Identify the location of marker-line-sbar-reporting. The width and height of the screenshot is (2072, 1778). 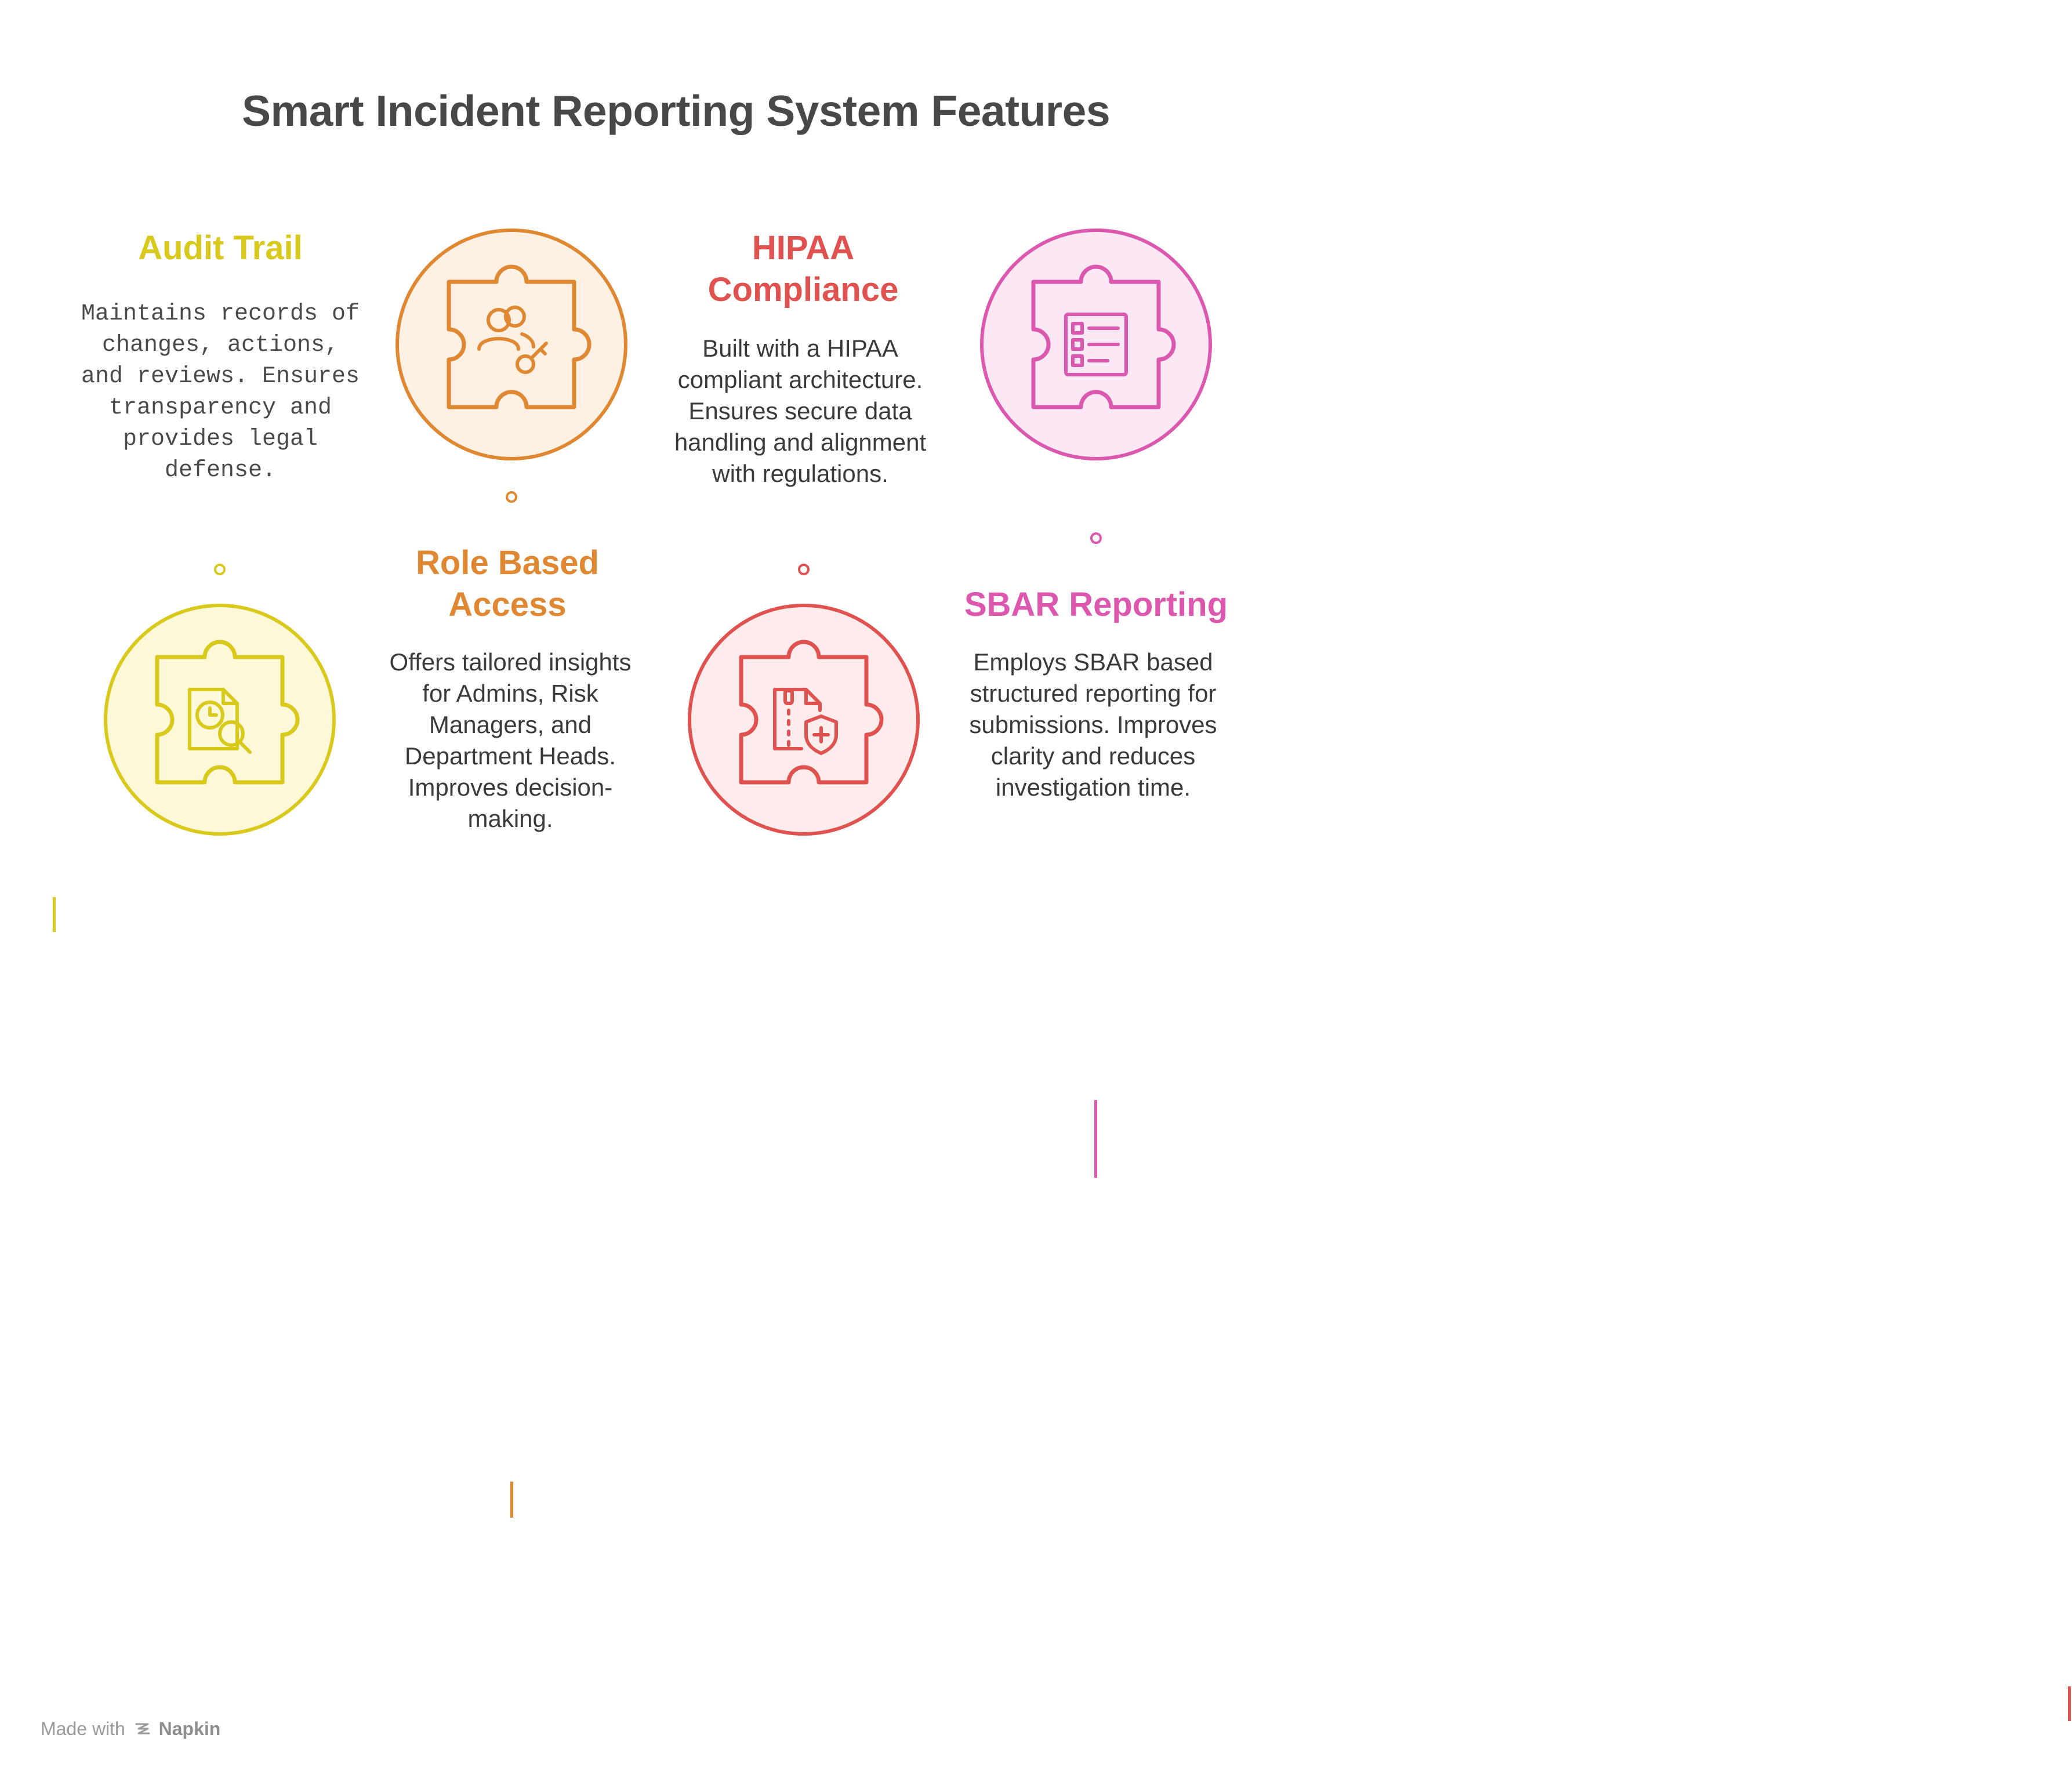
(1095, 1139).